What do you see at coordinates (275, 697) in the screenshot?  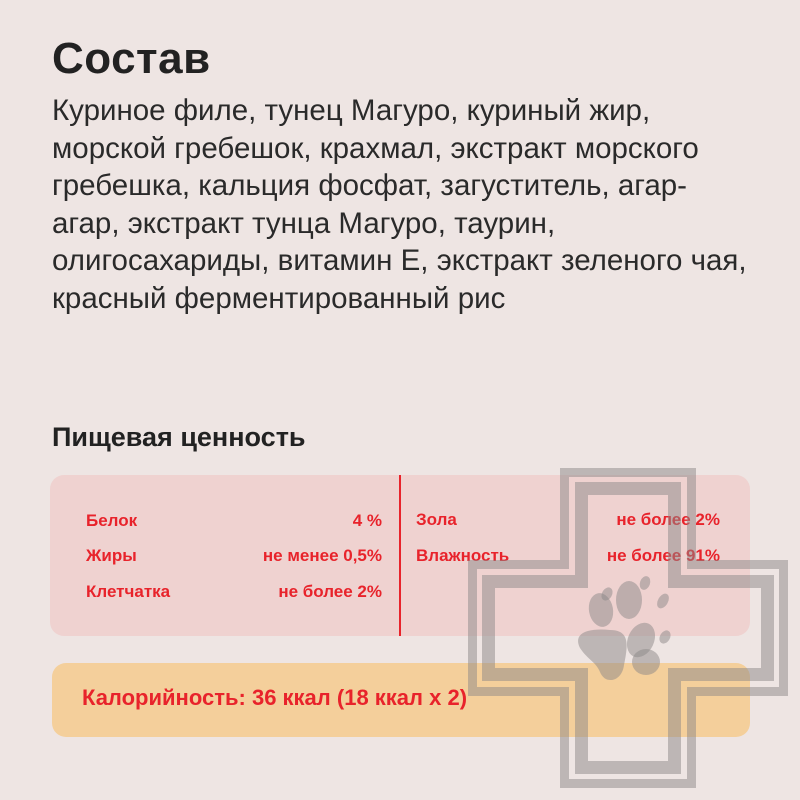 I see `calorie-text: Калорийность: 36 ккал (18 ккал х 2)` at bounding box center [275, 697].